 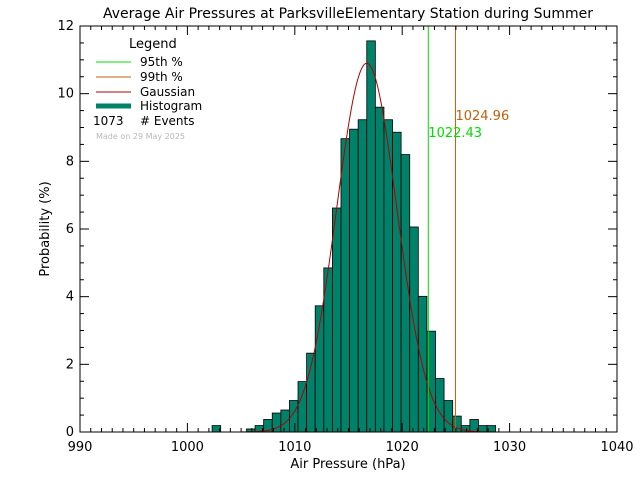 What do you see at coordinates (167, 92) in the screenshot?
I see `legend-label-gaussian: Gaussian` at bounding box center [167, 92].